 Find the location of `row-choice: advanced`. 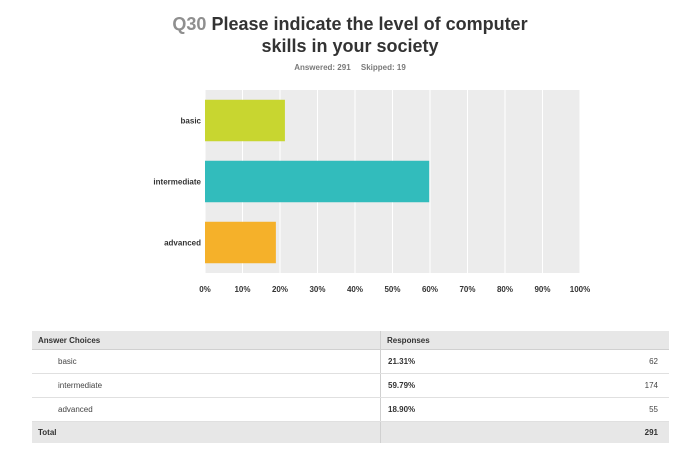

row-choice: advanced is located at coordinates (206, 409).